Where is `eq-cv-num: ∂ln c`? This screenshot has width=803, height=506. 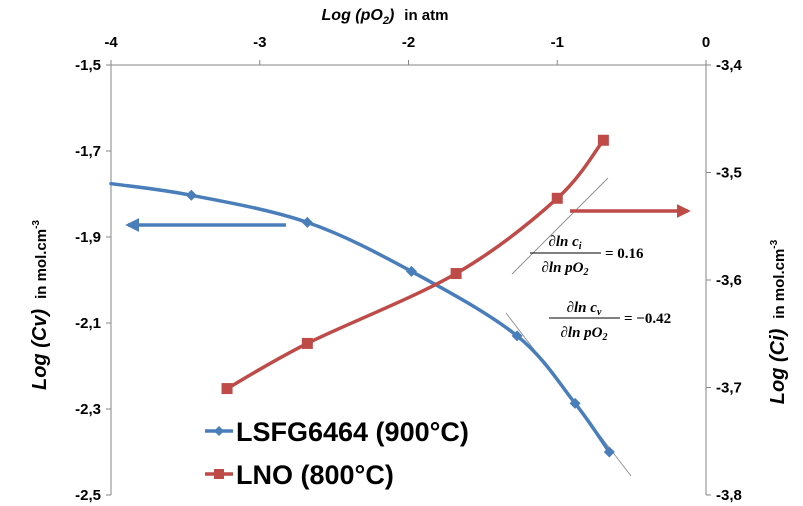
eq-cv-num: ∂ln c is located at coordinates (582, 308).